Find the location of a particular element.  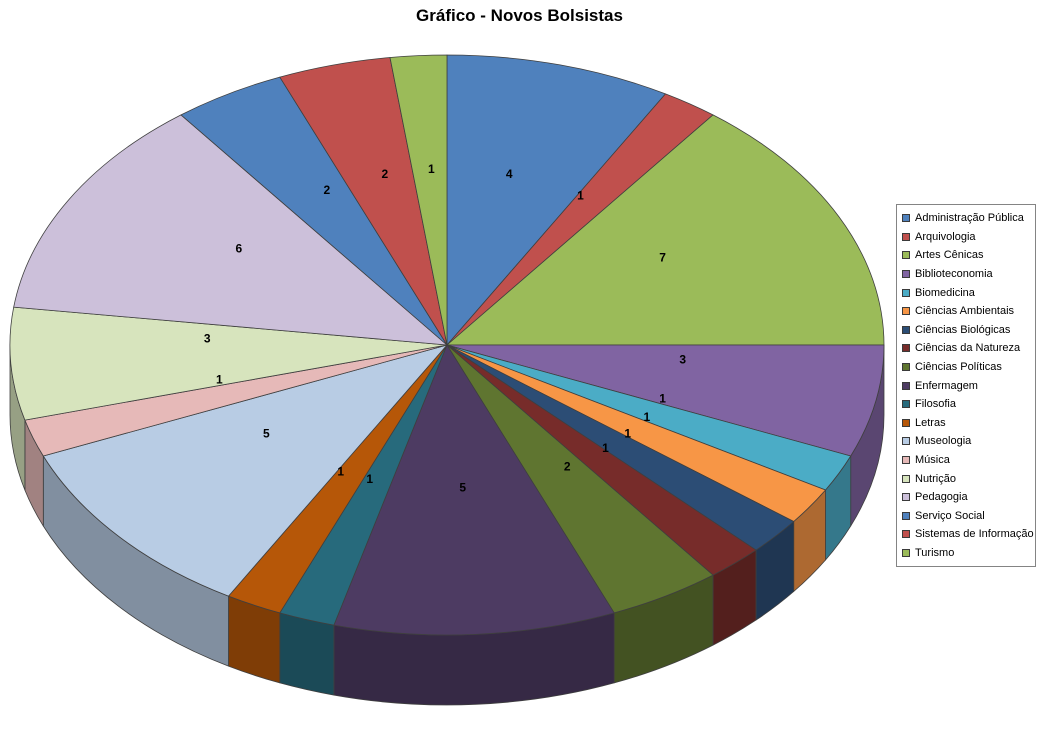

legend-item-5: Ciências Ambientais is located at coordinates (966, 311).